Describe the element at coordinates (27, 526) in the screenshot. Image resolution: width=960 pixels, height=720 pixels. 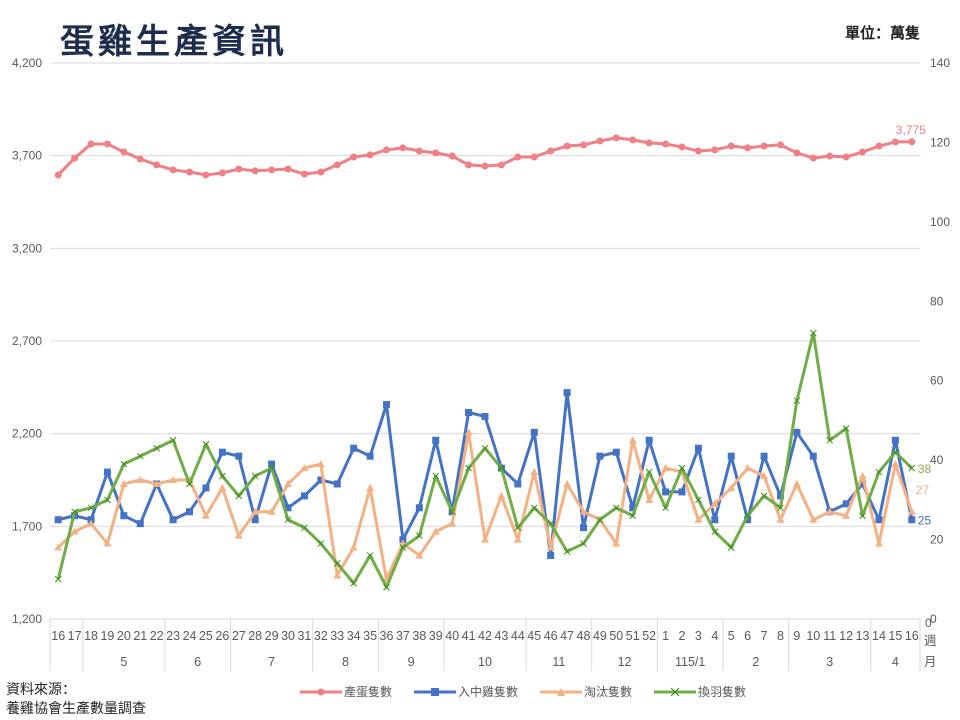
I see `left-axis-tick: 1,700` at that location.